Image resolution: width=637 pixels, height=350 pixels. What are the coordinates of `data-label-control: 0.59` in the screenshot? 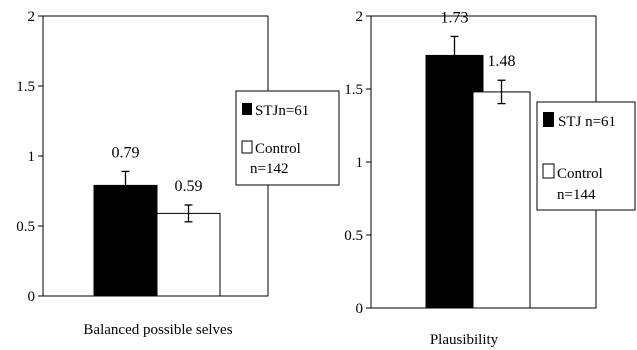 It's located at (189, 186).